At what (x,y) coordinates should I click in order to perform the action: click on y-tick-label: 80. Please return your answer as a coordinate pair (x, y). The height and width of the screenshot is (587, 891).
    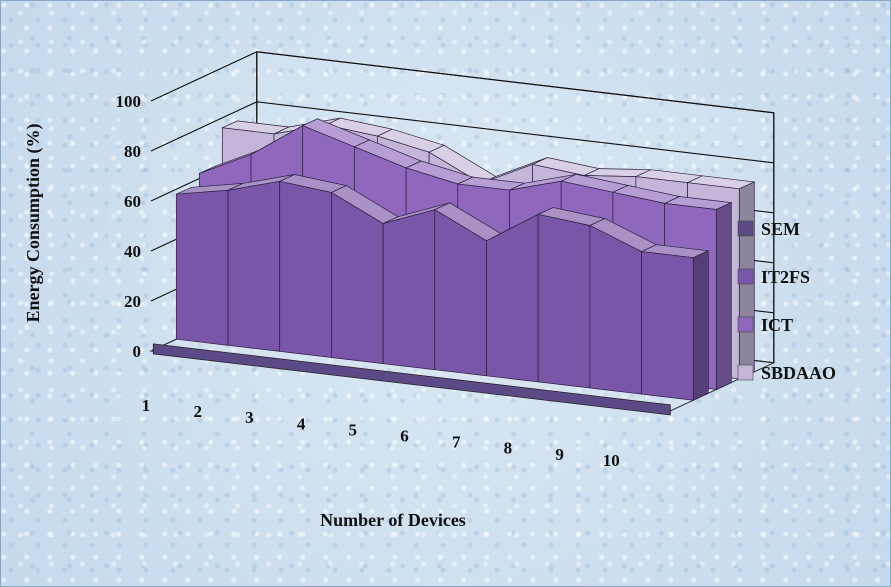
    Looking at the image, I should click on (132, 151).